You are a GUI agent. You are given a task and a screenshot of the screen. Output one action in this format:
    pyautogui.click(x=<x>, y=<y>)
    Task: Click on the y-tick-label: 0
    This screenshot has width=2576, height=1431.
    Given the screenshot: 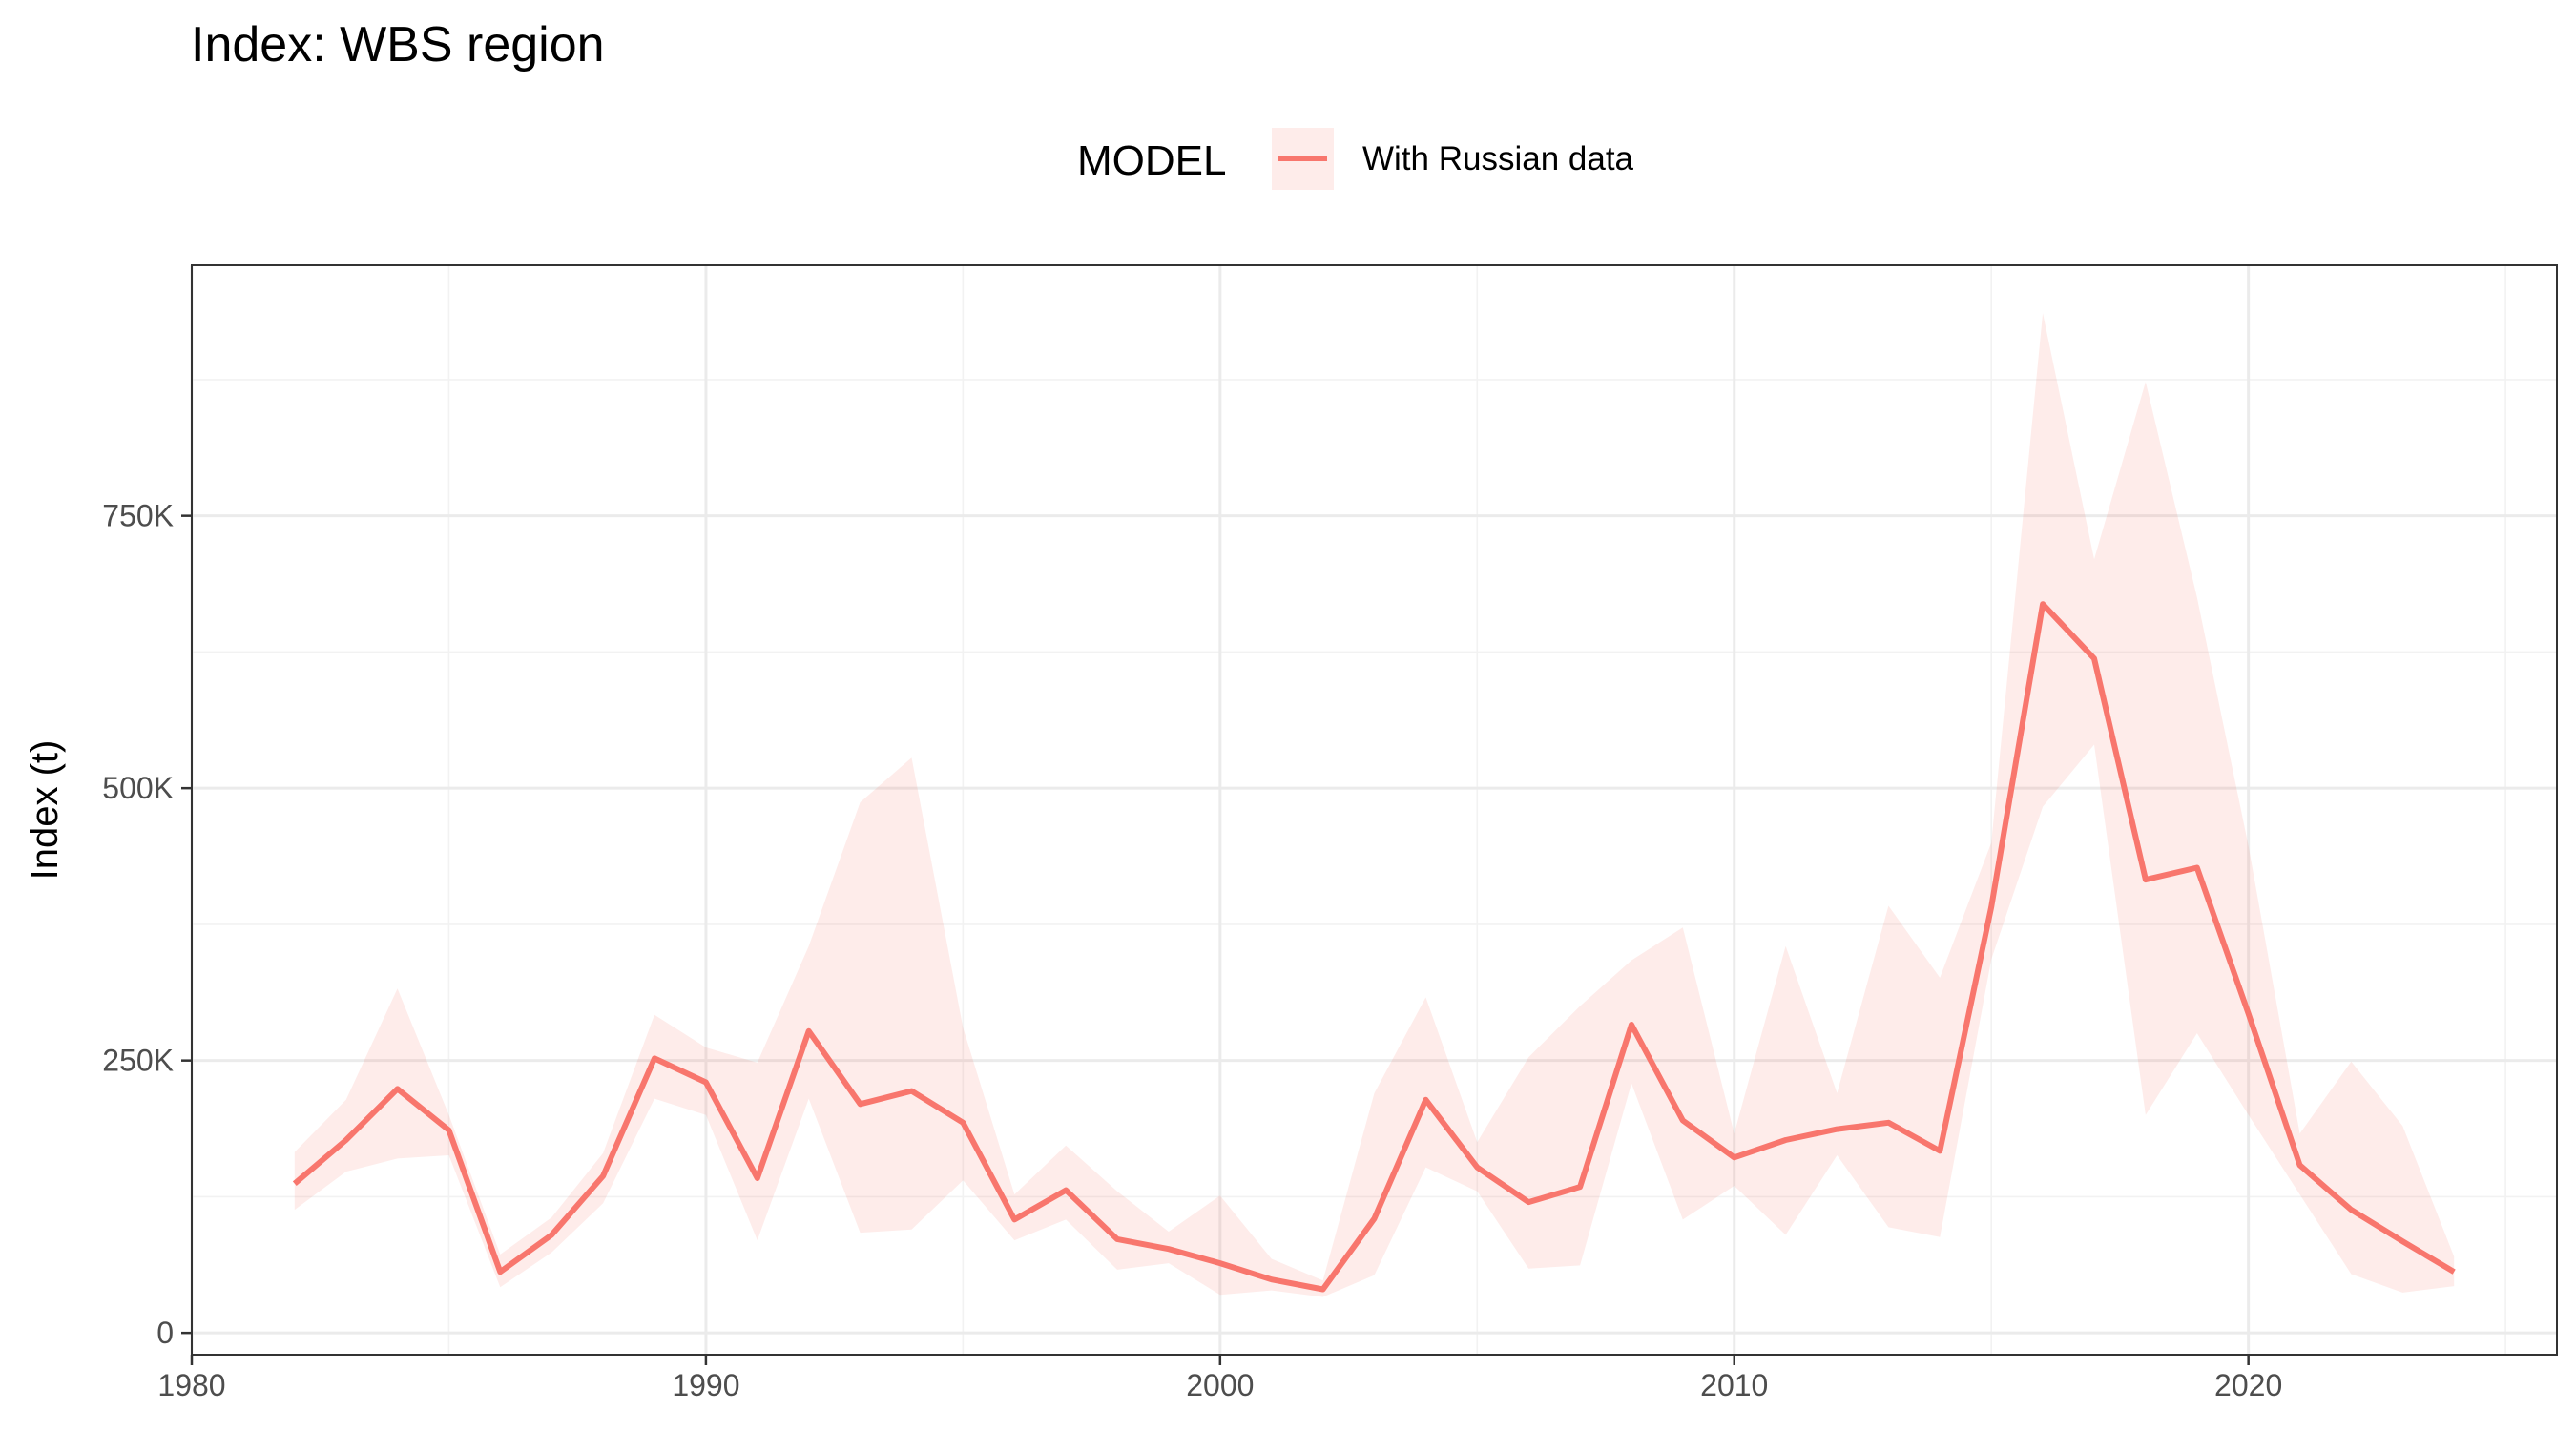 What is the action you would take?
    pyautogui.click(x=165, y=1333)
    